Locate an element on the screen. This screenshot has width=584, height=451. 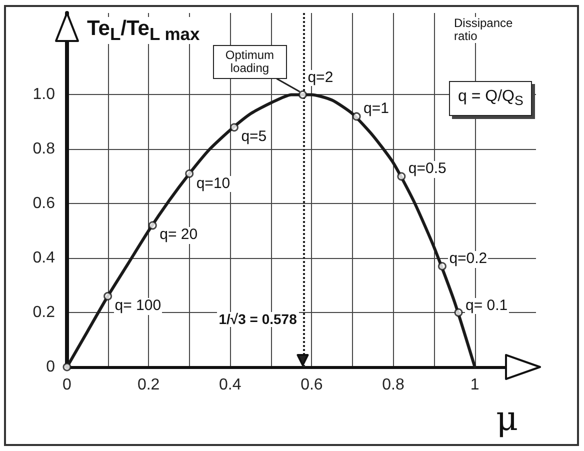
y-tick-label: 0 is located at coordinates (51, 367).